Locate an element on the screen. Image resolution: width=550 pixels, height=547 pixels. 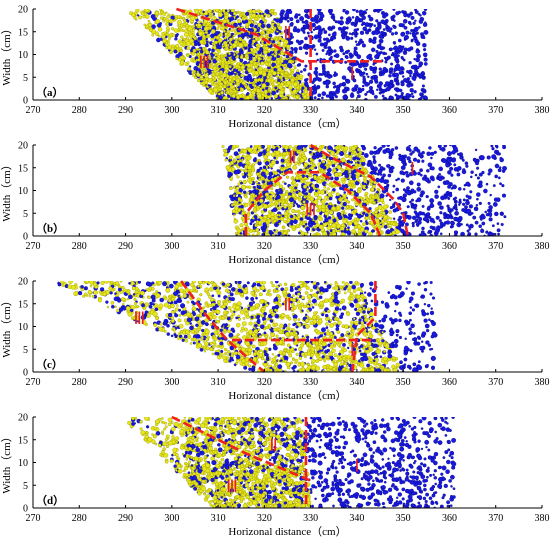
x-tick-label: 310 is located at coordinates (218, 110).